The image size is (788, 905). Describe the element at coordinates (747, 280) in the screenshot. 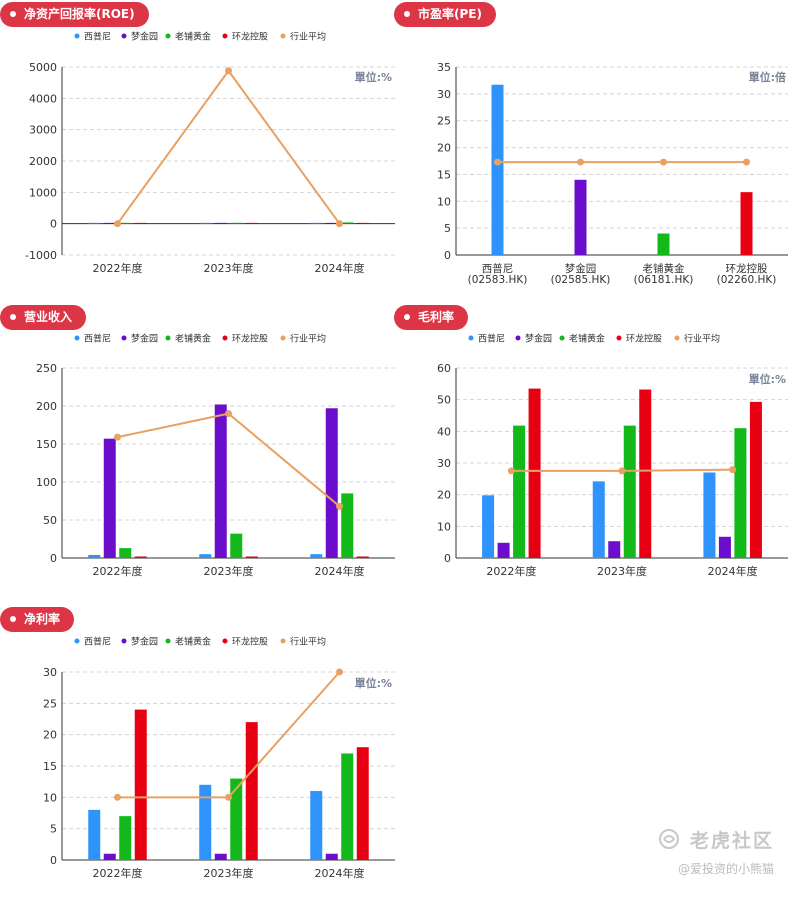

I see `x-tick-label: (02260.HK)` at that location.